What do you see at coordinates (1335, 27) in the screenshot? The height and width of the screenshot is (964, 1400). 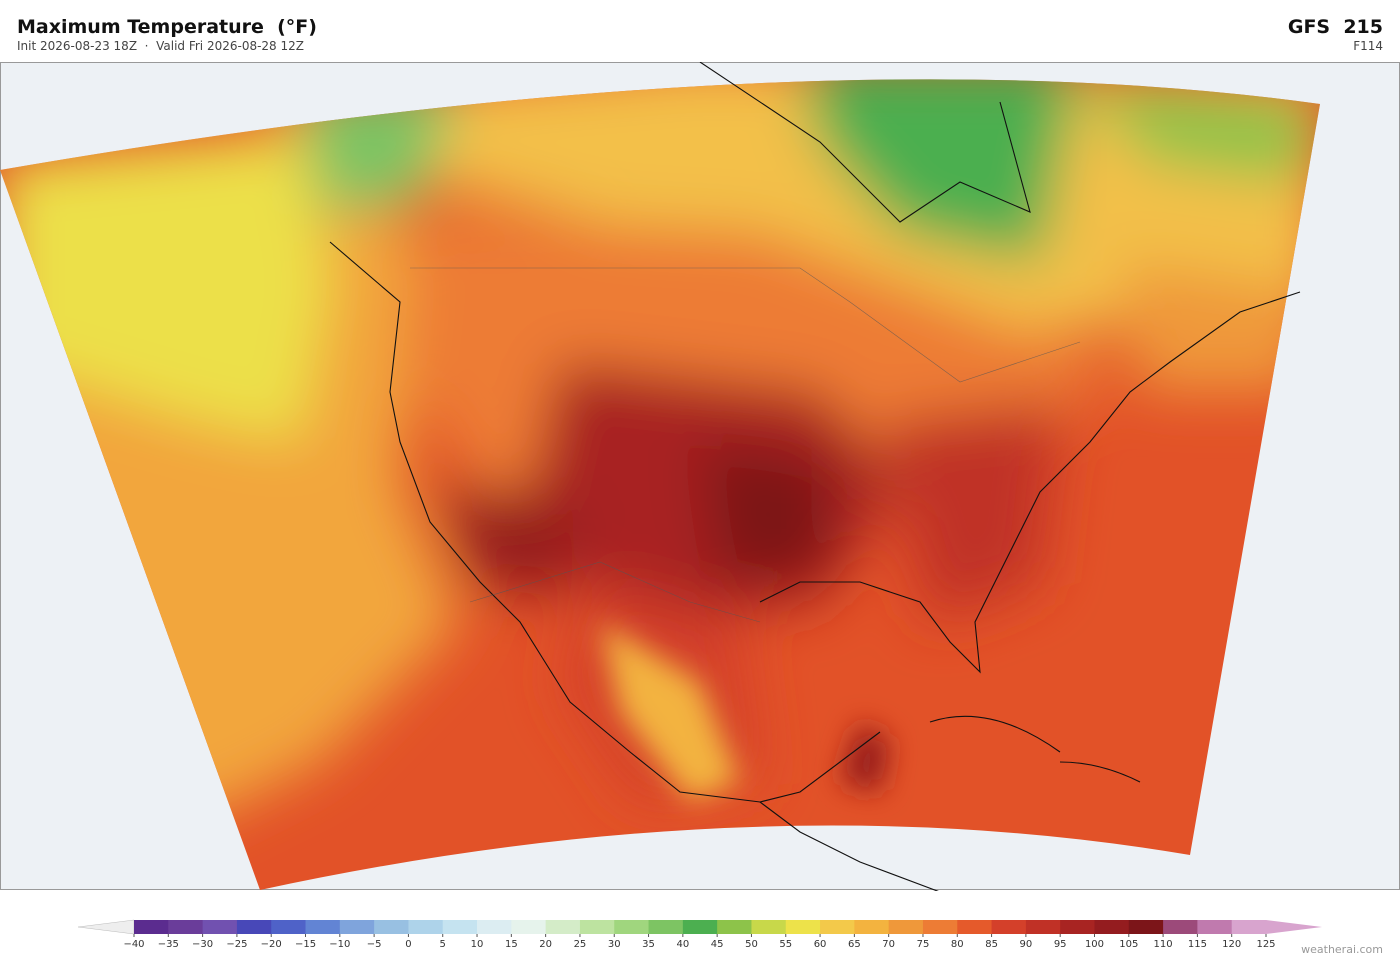 I see `model: GFS 215` at bounding box center [1335, 27].